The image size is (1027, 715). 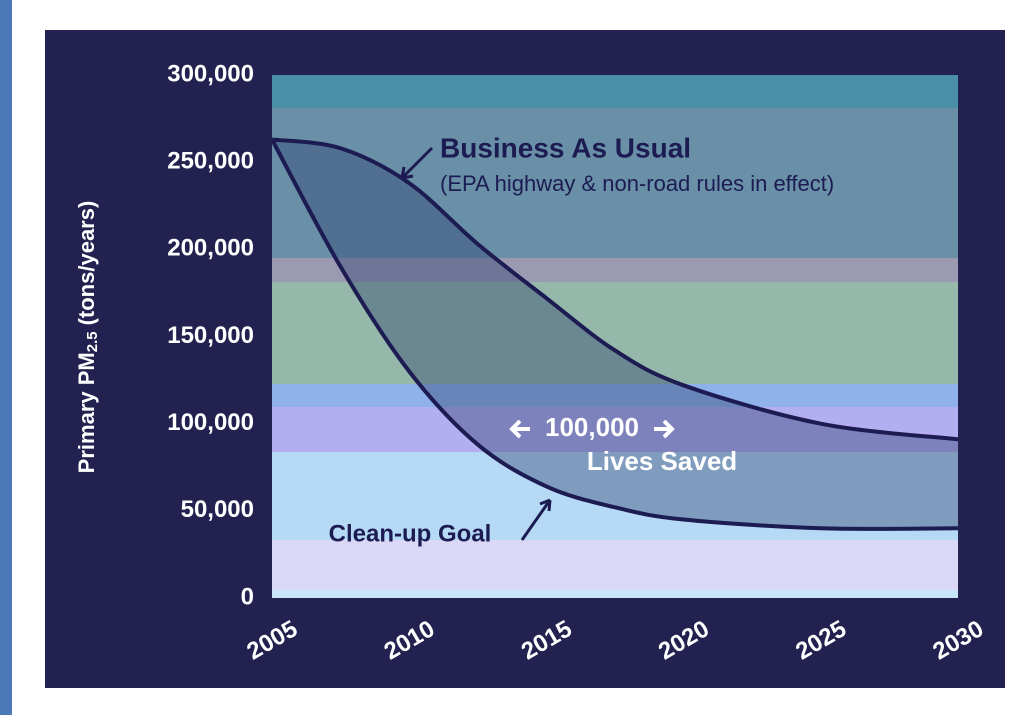 What do you see at coordinates (417, 163) in the screenshot?
I see `bau-pointer` at bounding box center [417, 163].